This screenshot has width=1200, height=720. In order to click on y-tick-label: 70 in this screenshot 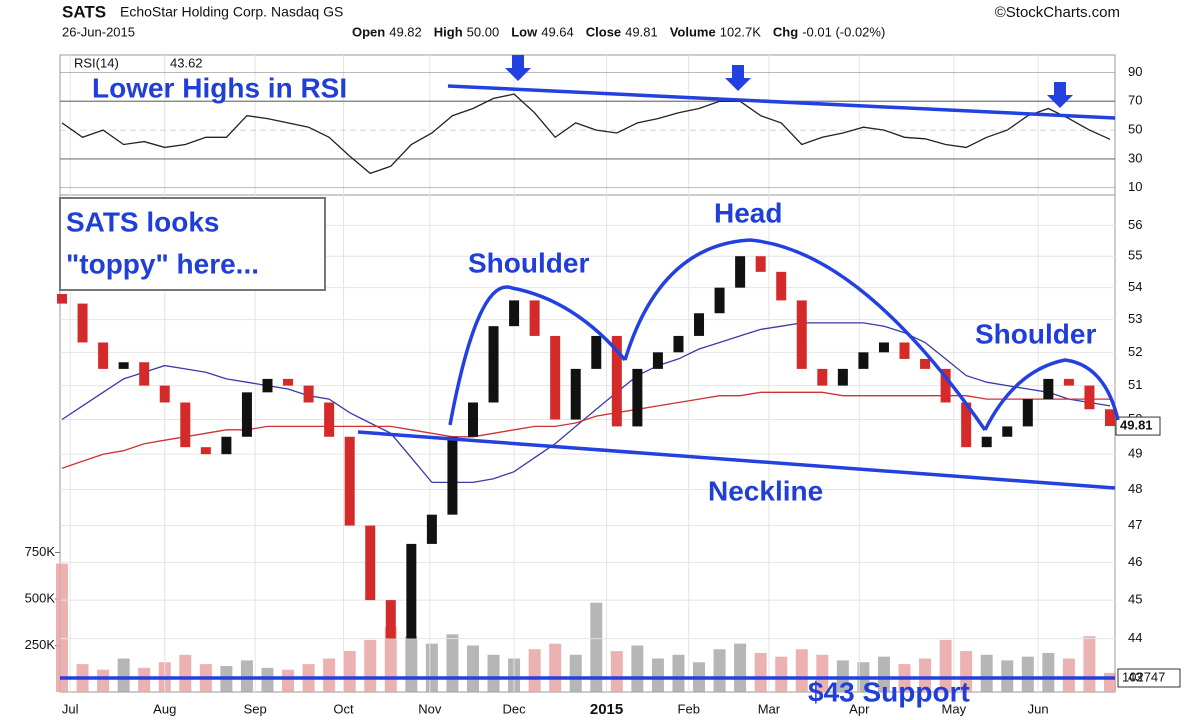, I will do `click(1135, 100)`.